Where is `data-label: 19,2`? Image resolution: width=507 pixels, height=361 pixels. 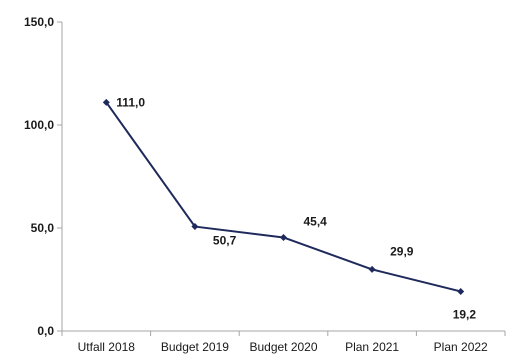
data-label: 19,2 is located at coordinates (465, 314).